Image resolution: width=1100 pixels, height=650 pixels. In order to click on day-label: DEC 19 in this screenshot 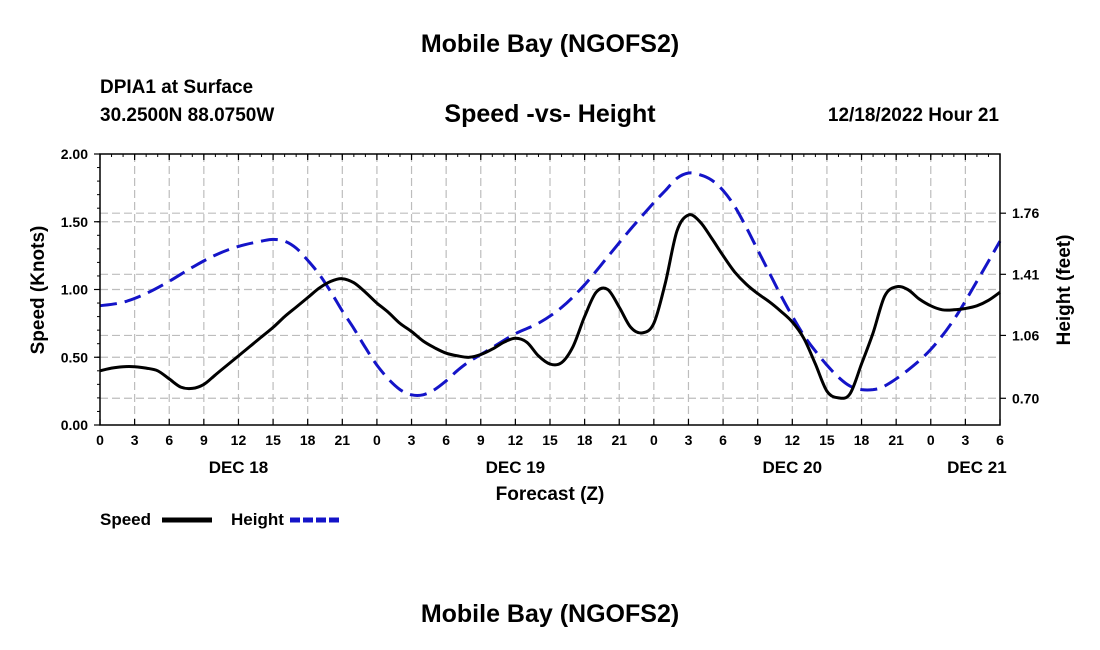, I will do `click(516, 467)`.